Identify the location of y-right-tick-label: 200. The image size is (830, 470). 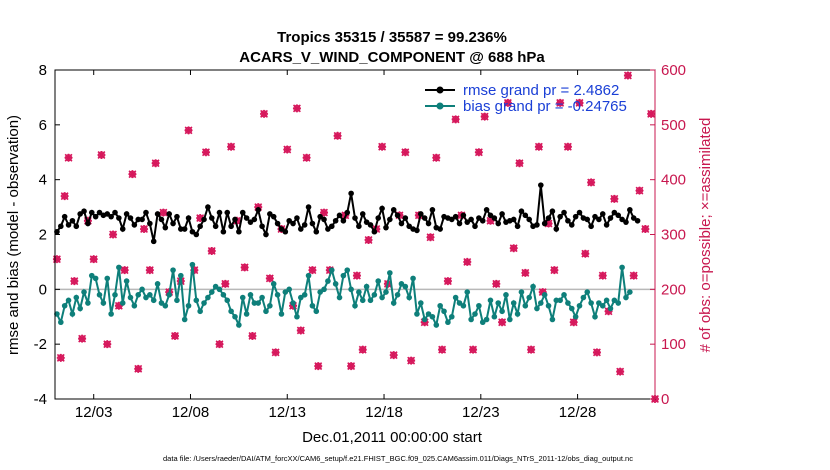
(673, 289).